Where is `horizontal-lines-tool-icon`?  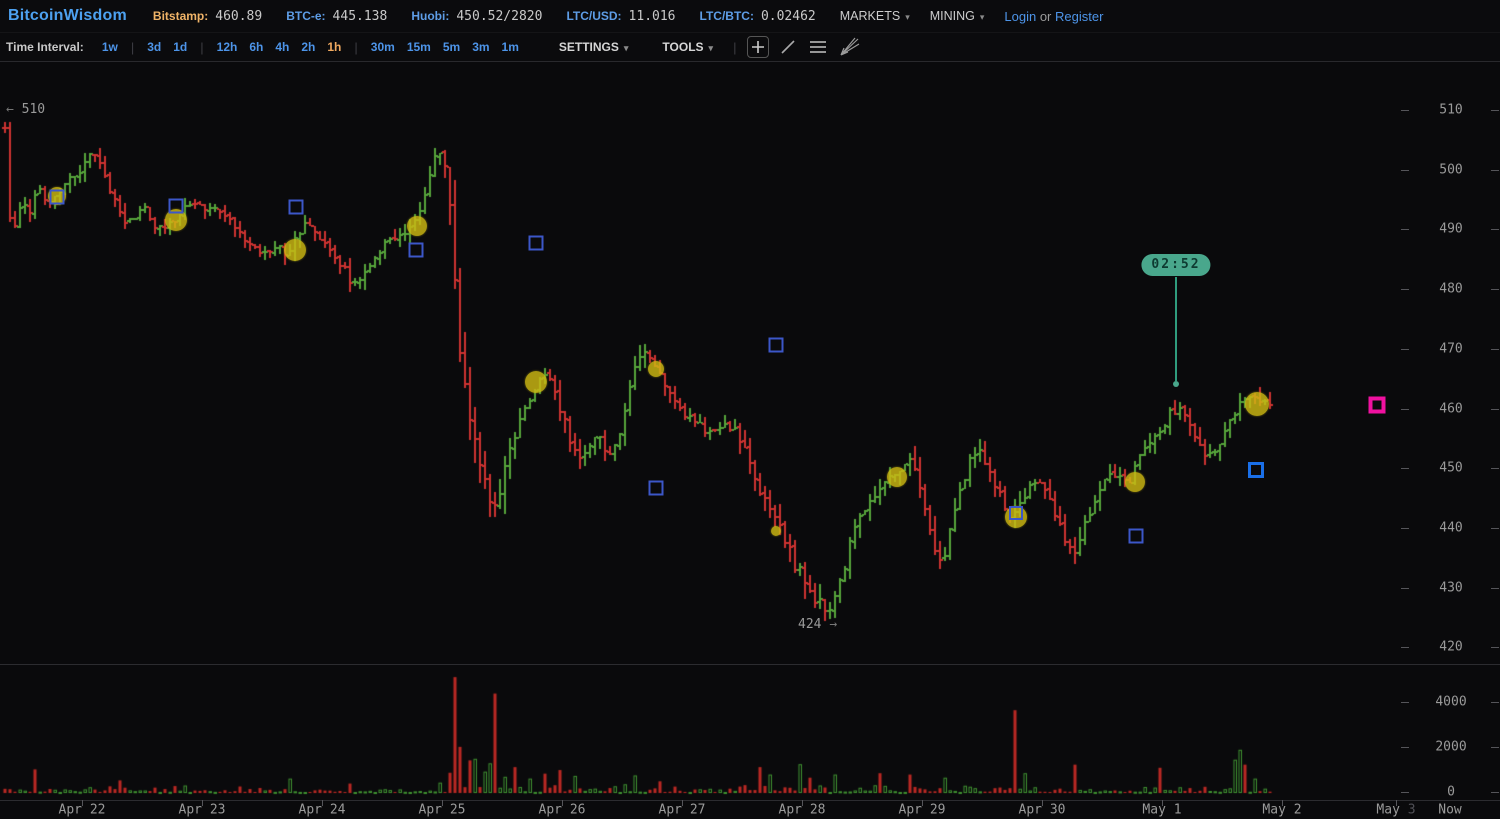
horizontal-lines-tool-icon is located at coordinates (818, 47).